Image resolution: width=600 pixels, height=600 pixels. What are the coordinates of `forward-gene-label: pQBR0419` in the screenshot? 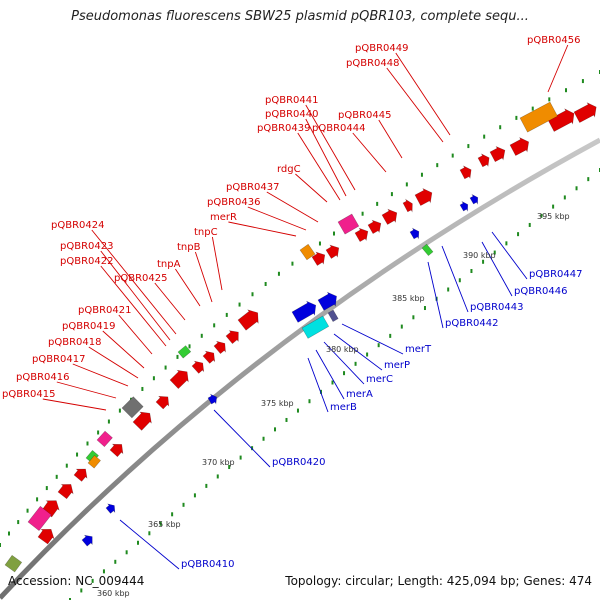 It's located at (88, 326).